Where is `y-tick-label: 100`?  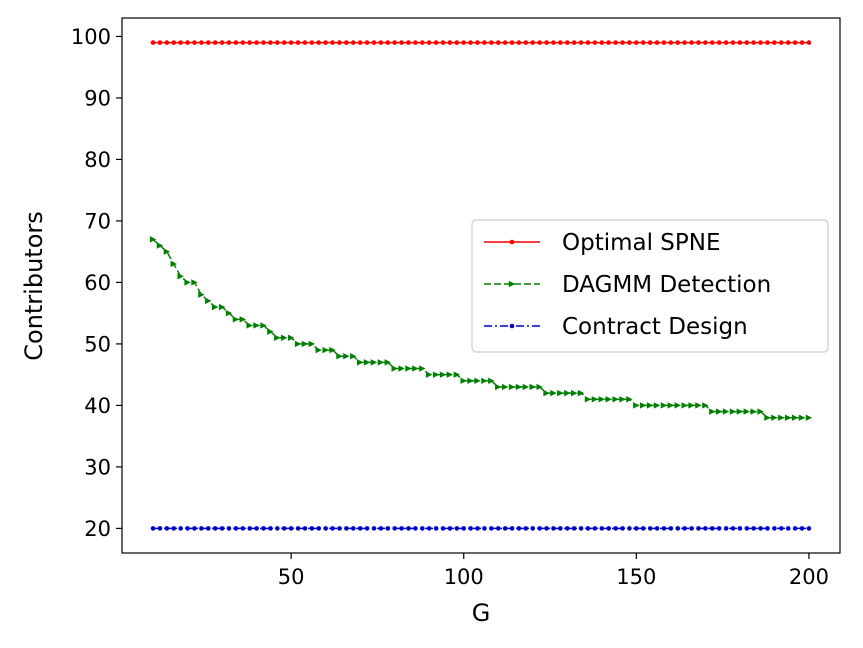 y-tick-label: 100 is located at coordinates (91, 37).